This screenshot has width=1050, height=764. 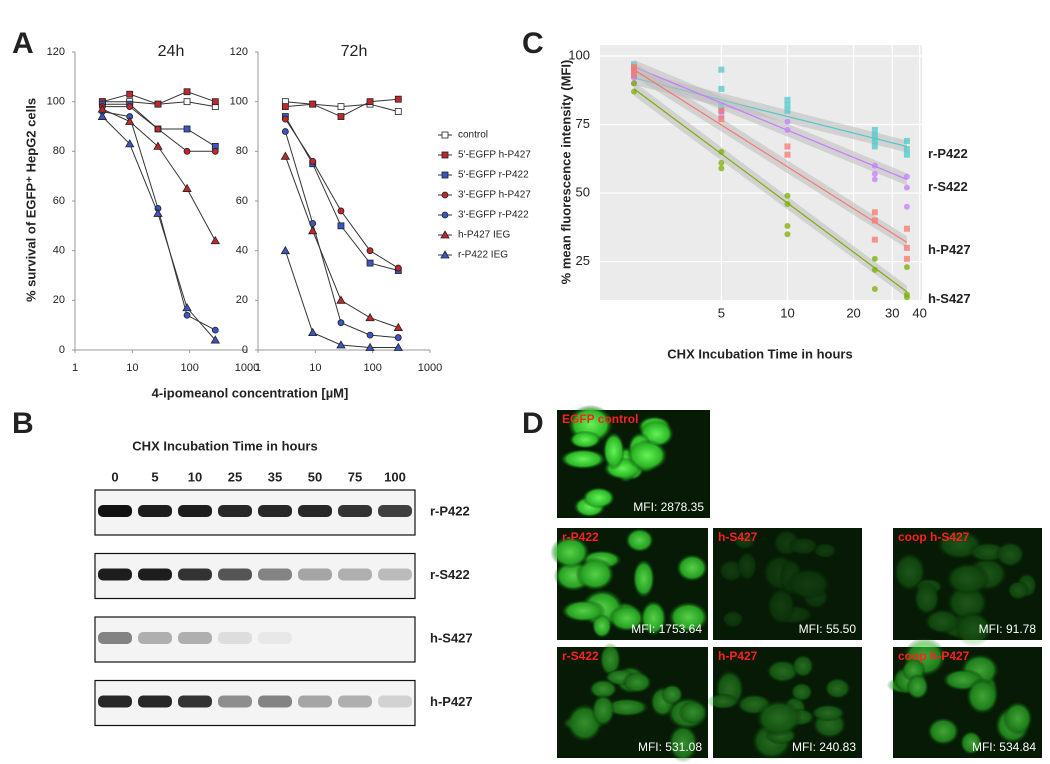 I want to click on legend-label: h-P427 IEG, so click(x=484, y=235).